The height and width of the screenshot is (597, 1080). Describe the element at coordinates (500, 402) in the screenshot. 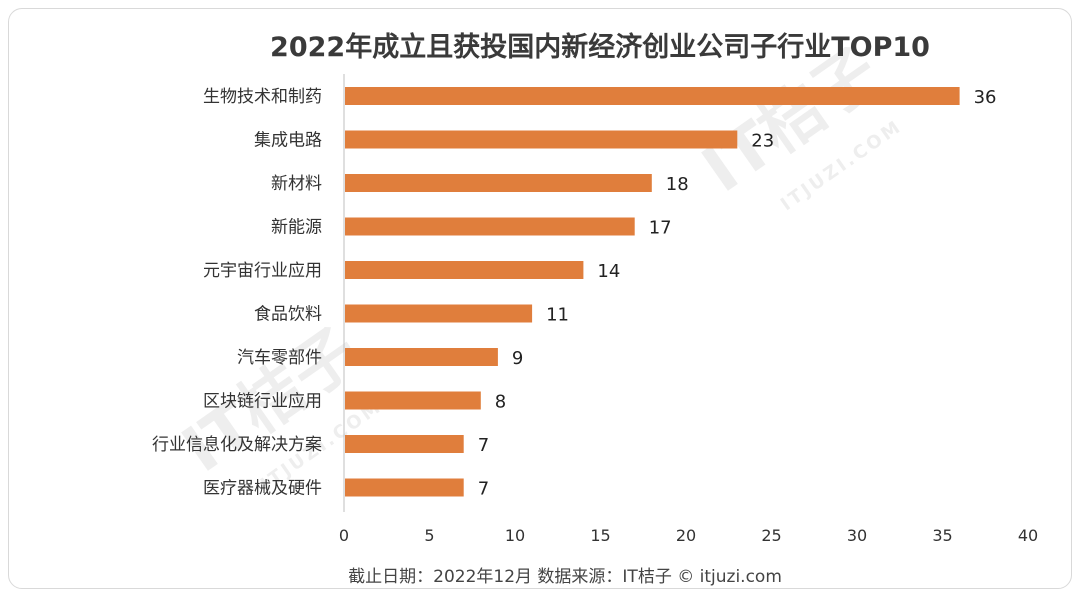

I see `value-label: 8` at that location.